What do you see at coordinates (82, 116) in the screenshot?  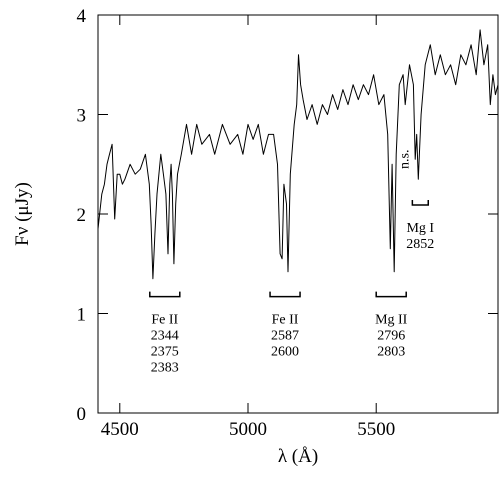 I see `y-tick-label: 3` at bounding box center [82, 116].